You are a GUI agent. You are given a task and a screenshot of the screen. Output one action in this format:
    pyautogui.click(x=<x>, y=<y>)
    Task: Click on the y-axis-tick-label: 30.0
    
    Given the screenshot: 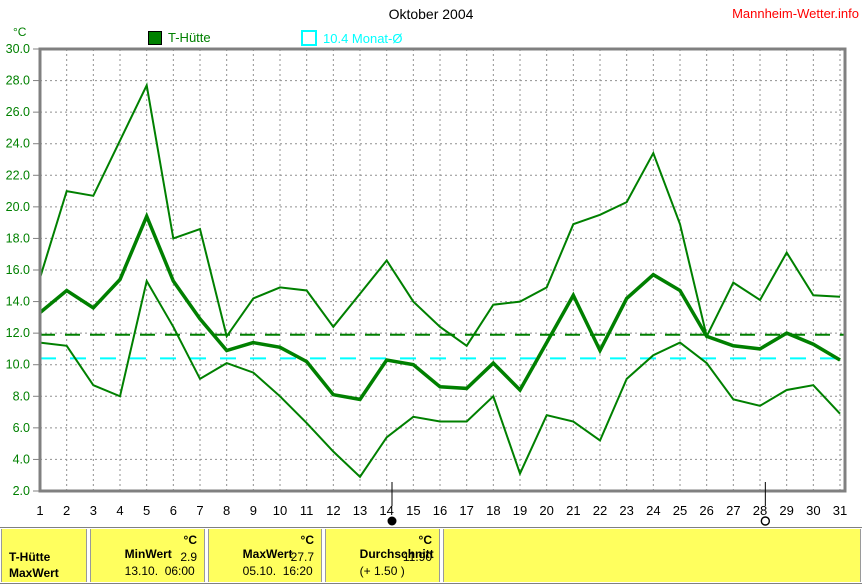 What is the action you would take?
    pyautogui.click(x=18, y=49)
    